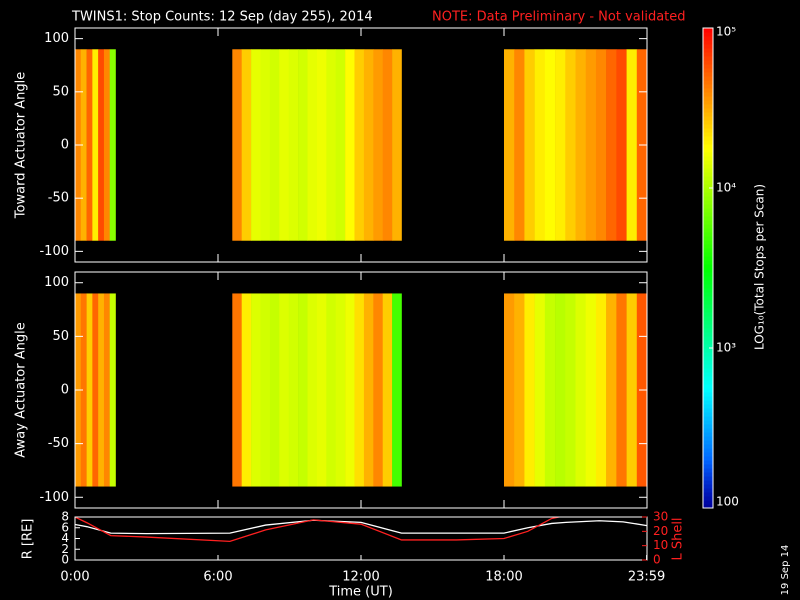  I want to click on colorbar-label: LOG₁₀(Total Stops per Scan), so click(760, 267).